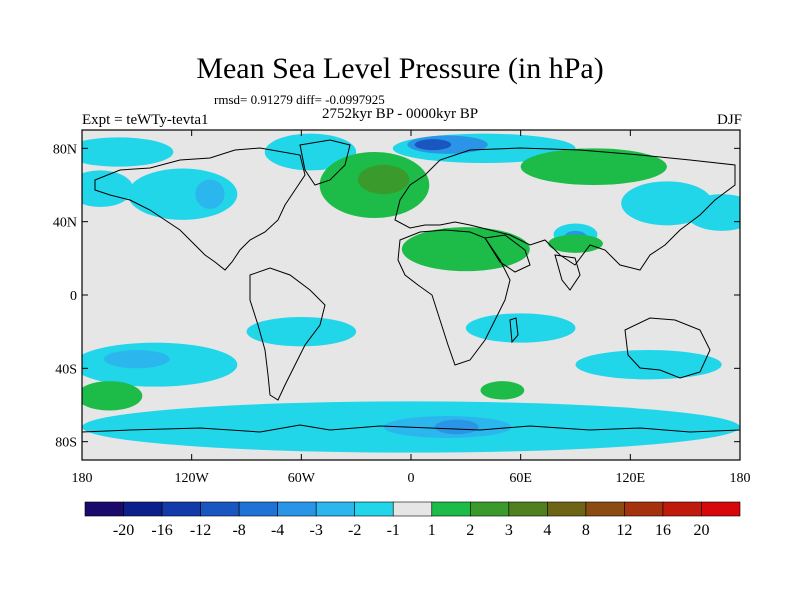 This screenshot has height=600, width=800. What do you see at coordinates (411, 428) in the screenshot?
I see `coastline-antarctica` at bounding box center [411, 428].